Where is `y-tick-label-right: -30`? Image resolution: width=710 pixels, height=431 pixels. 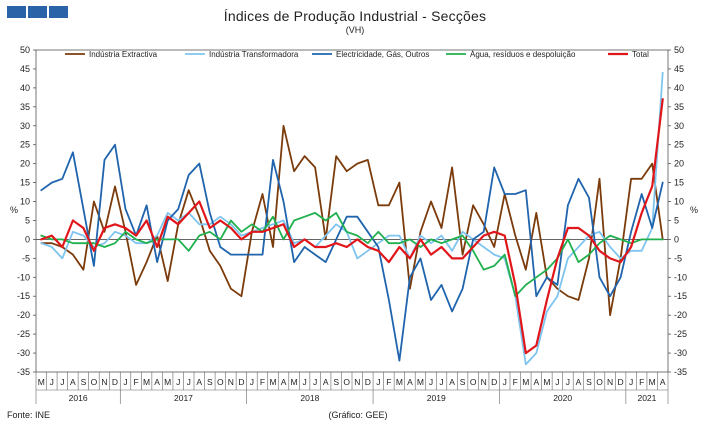
y-tick-label-right: -30 is located at coordinates (680, 353).